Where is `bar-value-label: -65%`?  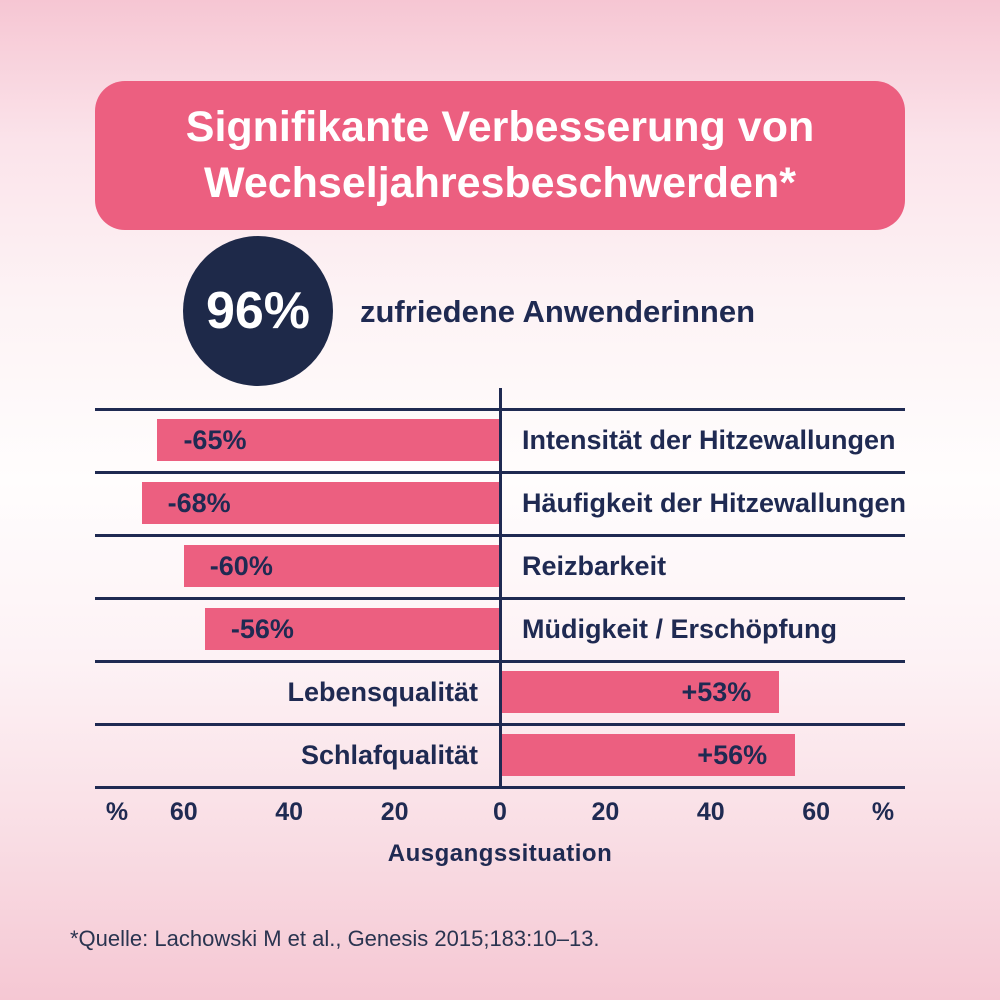 bar-value-label: -65% is located at coordinates (215, 439).